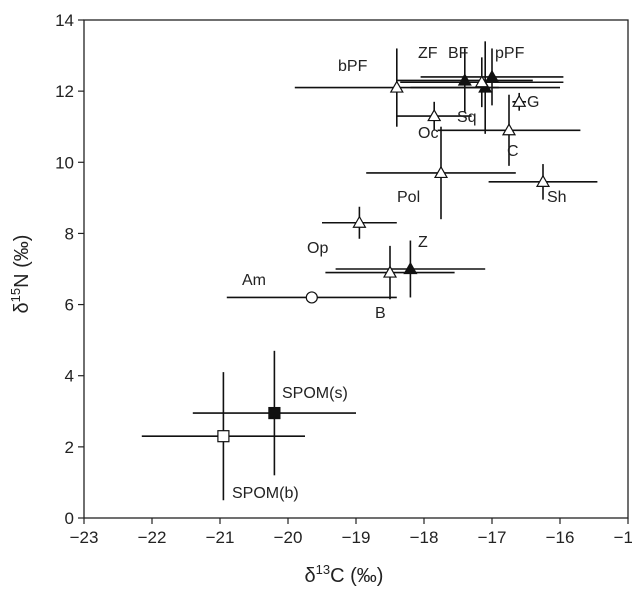  I want to click on point-label: G, so click(533, 102).